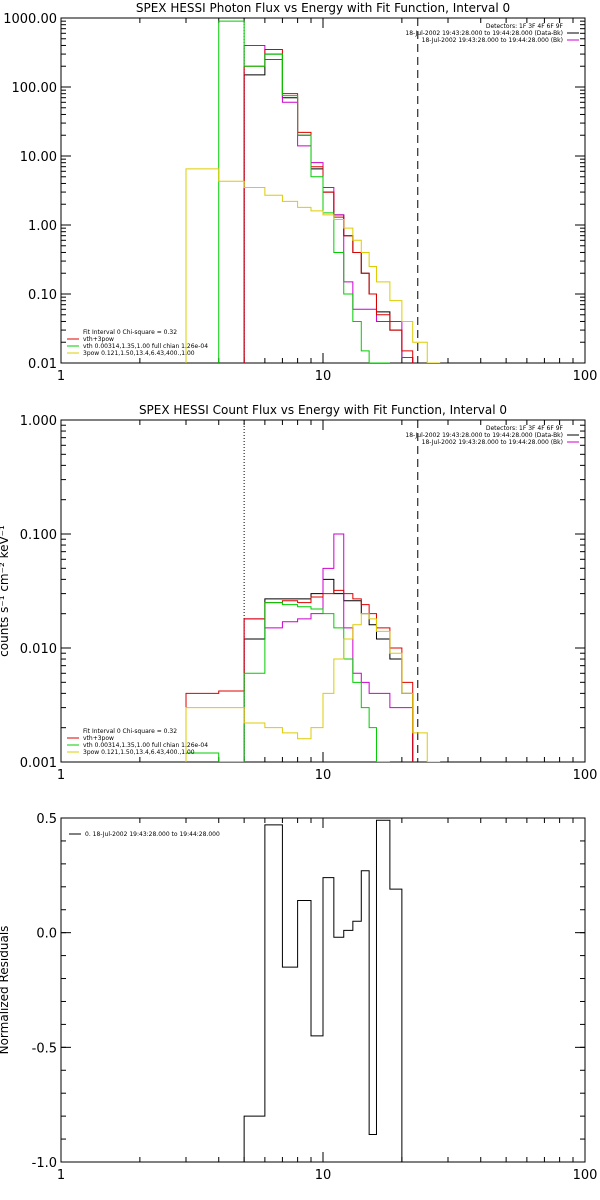 Image resolution: width=600 pixels, height=1200 pixels. I want to click on y-tick-label: 100.00, so click(35, 88).